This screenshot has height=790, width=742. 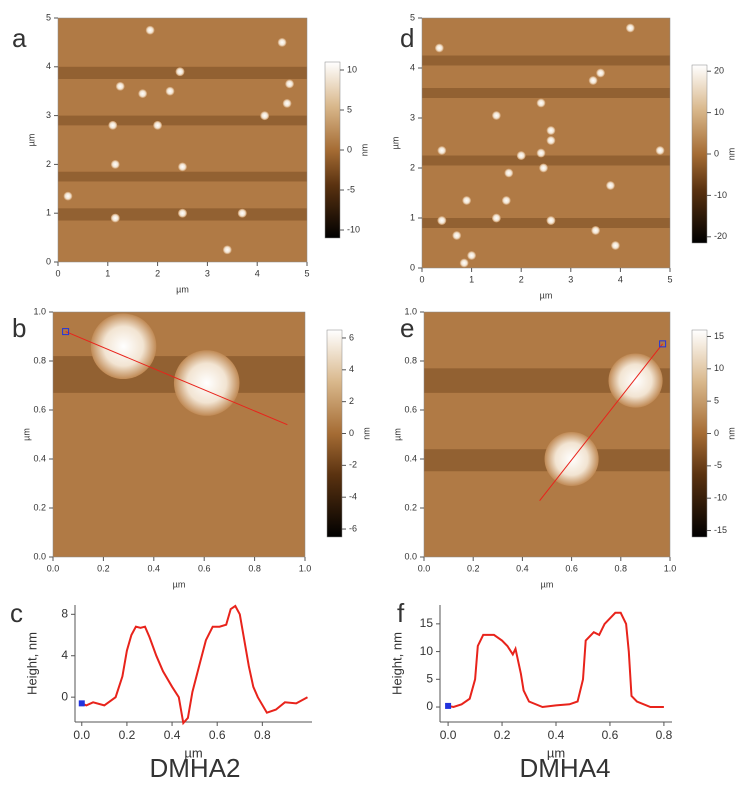 What do you see at coordinates (306, 273) in the screenshot?
I see `x-tick-label: 5` at bounding box center [306, 273].